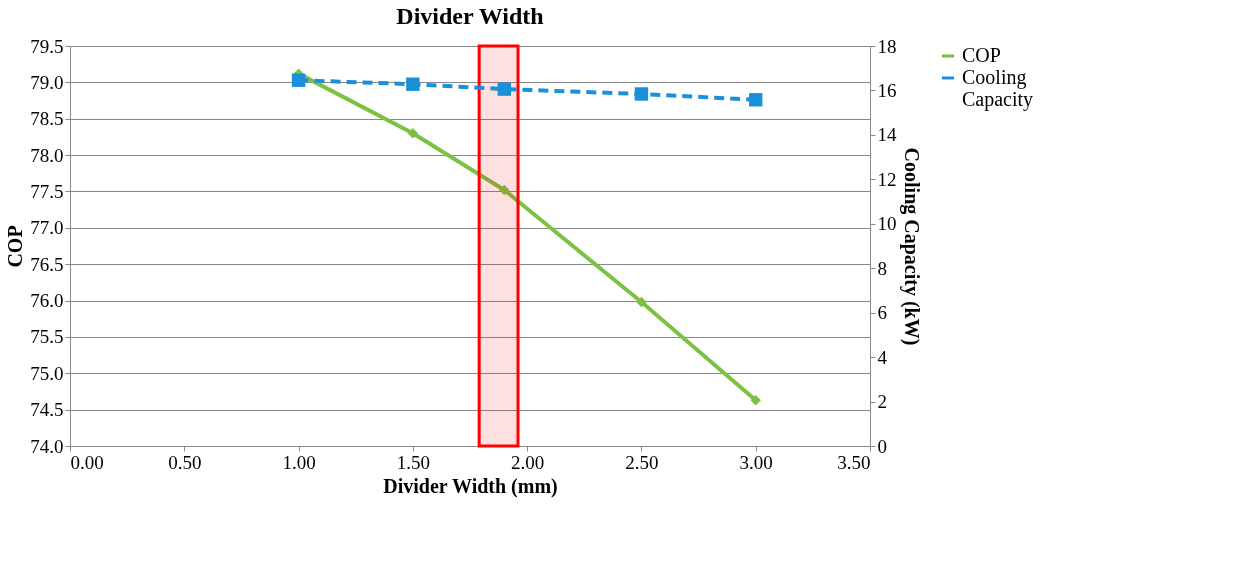 The image size is (1259, 563). I want to click on y-tick-label: 74.0, so click(47, 446).